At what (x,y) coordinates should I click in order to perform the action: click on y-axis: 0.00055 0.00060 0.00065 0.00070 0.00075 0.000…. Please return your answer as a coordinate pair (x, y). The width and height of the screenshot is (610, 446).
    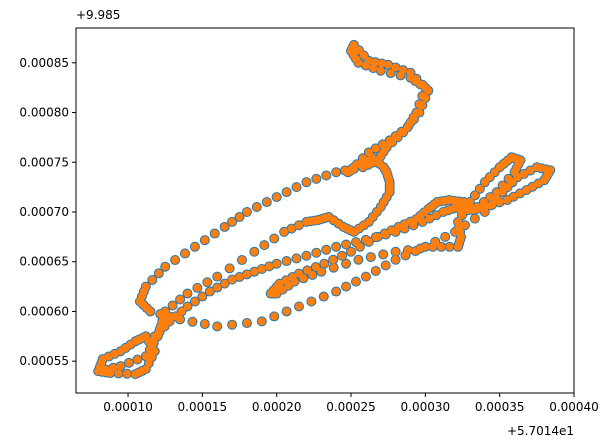
    Looking at the image, I should click on (47, 212).